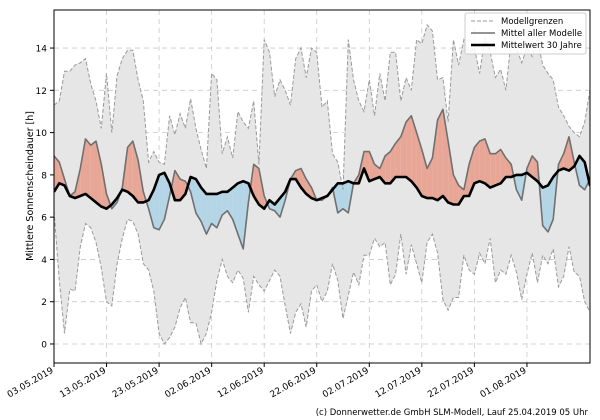 The image size is (600, 420). I want to click on x-tick-label: 02.06.2019, so click(189, 383).